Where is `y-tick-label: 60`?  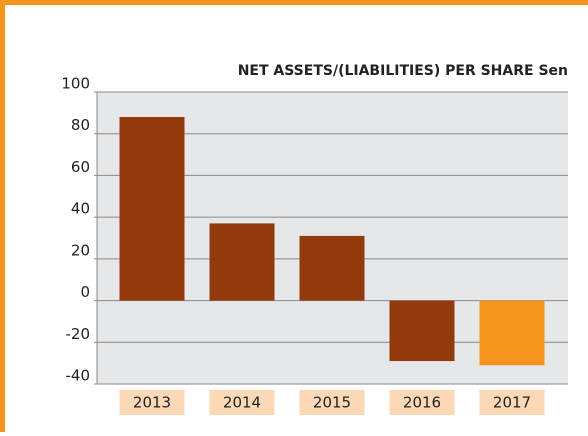
y-tick-label: 60 is located at coordinates (80, 167).